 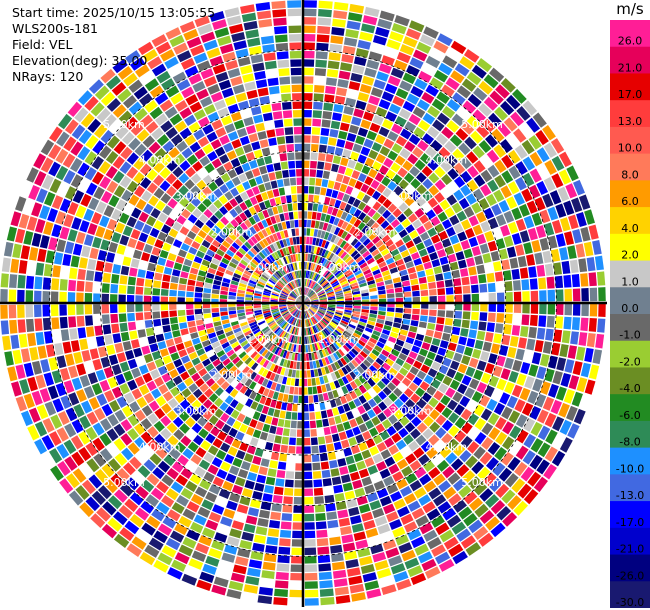 I want to click on colorbar-tick-label: -26.0, so click(x=630, y=575).